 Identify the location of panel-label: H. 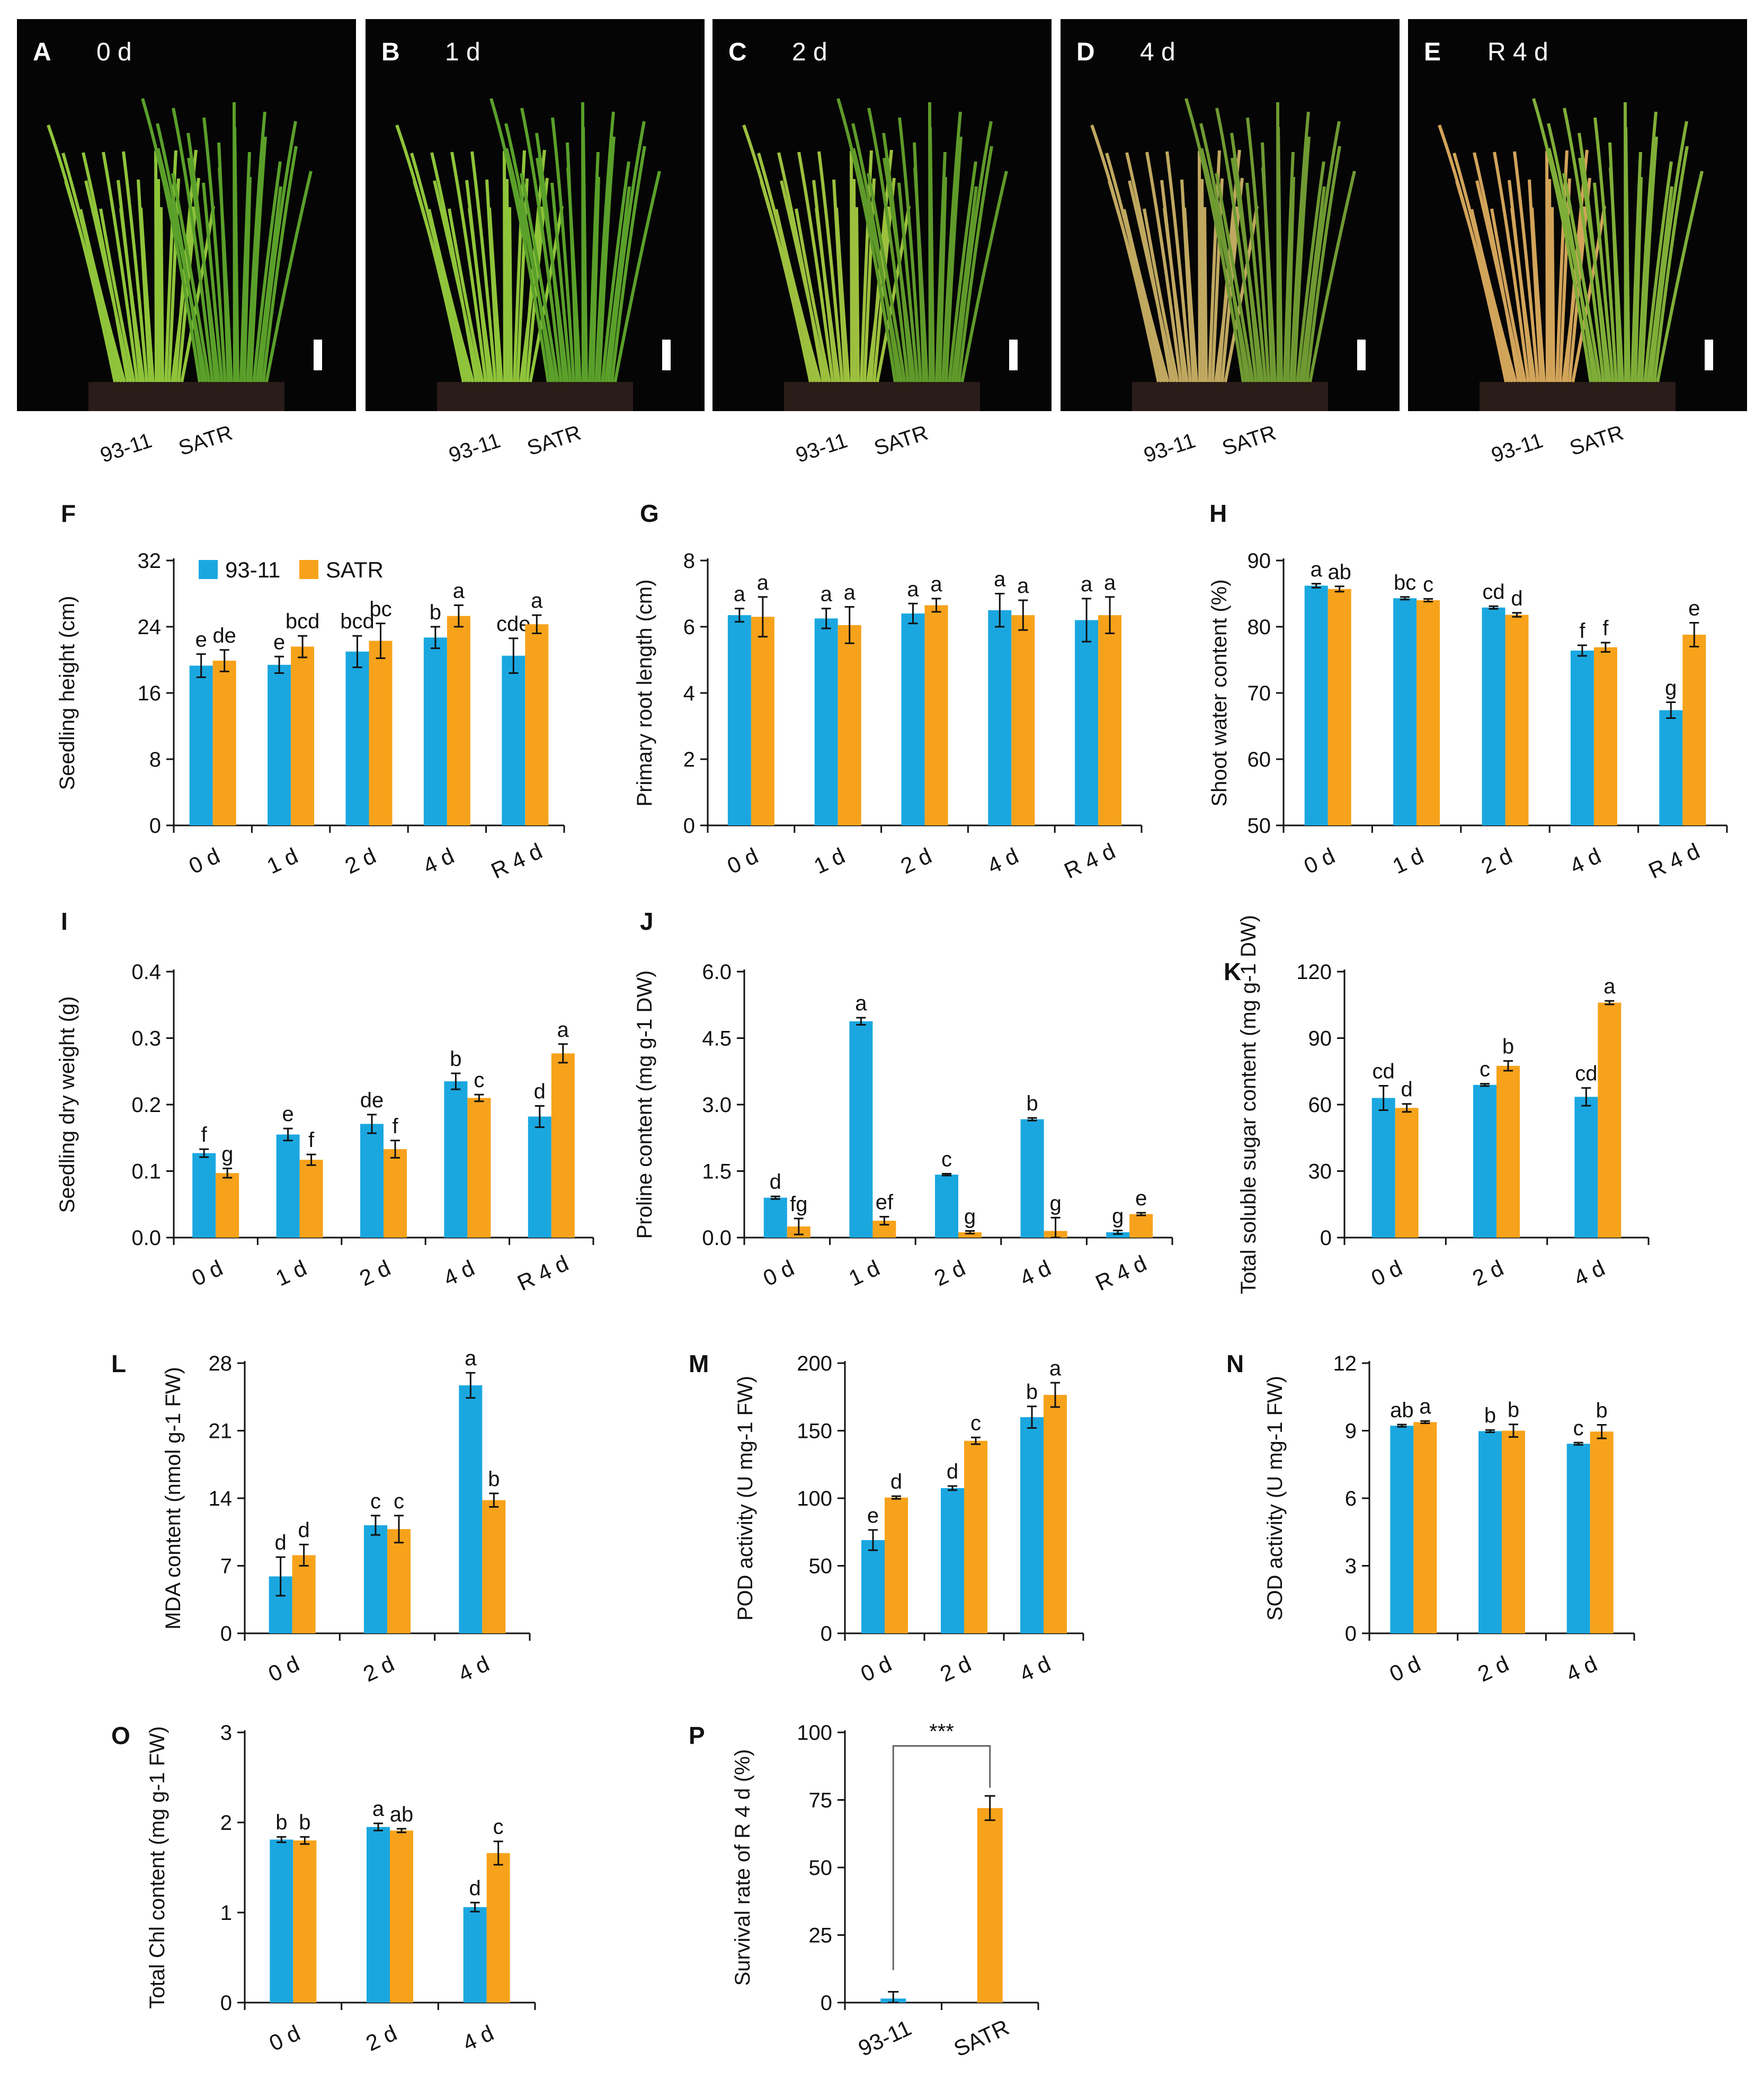
(1218, 513).